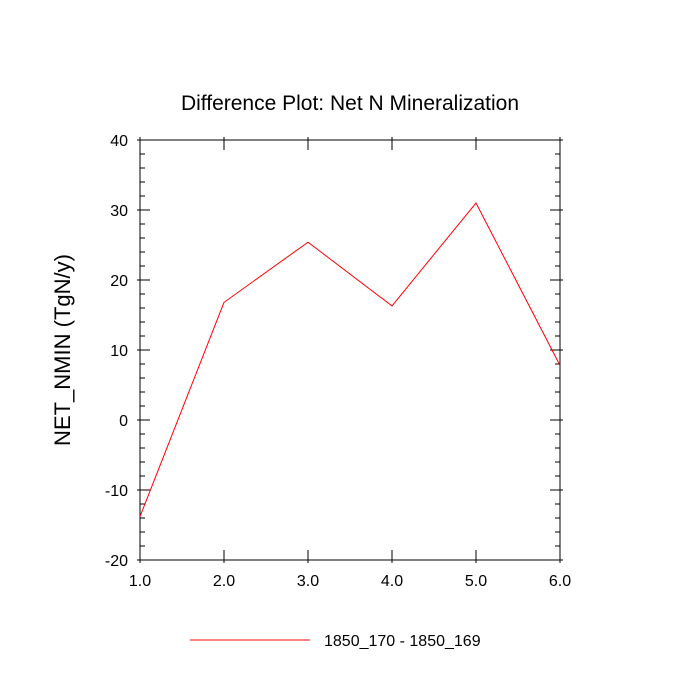  What do you see at coordinates (308, 581) in the screenshot?
I see `x-tick-label: 3.0` at bounding box center [308, 581].